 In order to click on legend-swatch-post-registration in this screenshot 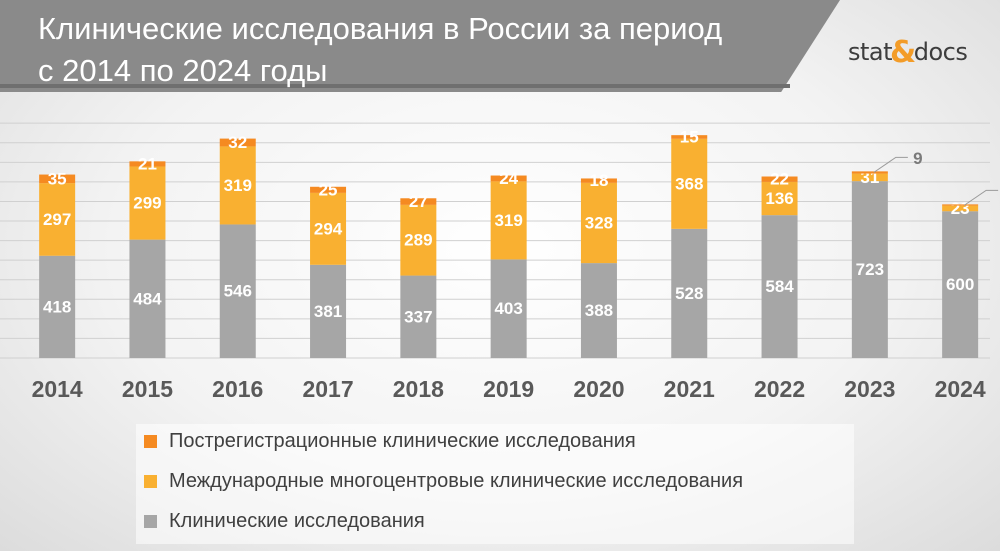, I will do `click(150, 441)`.